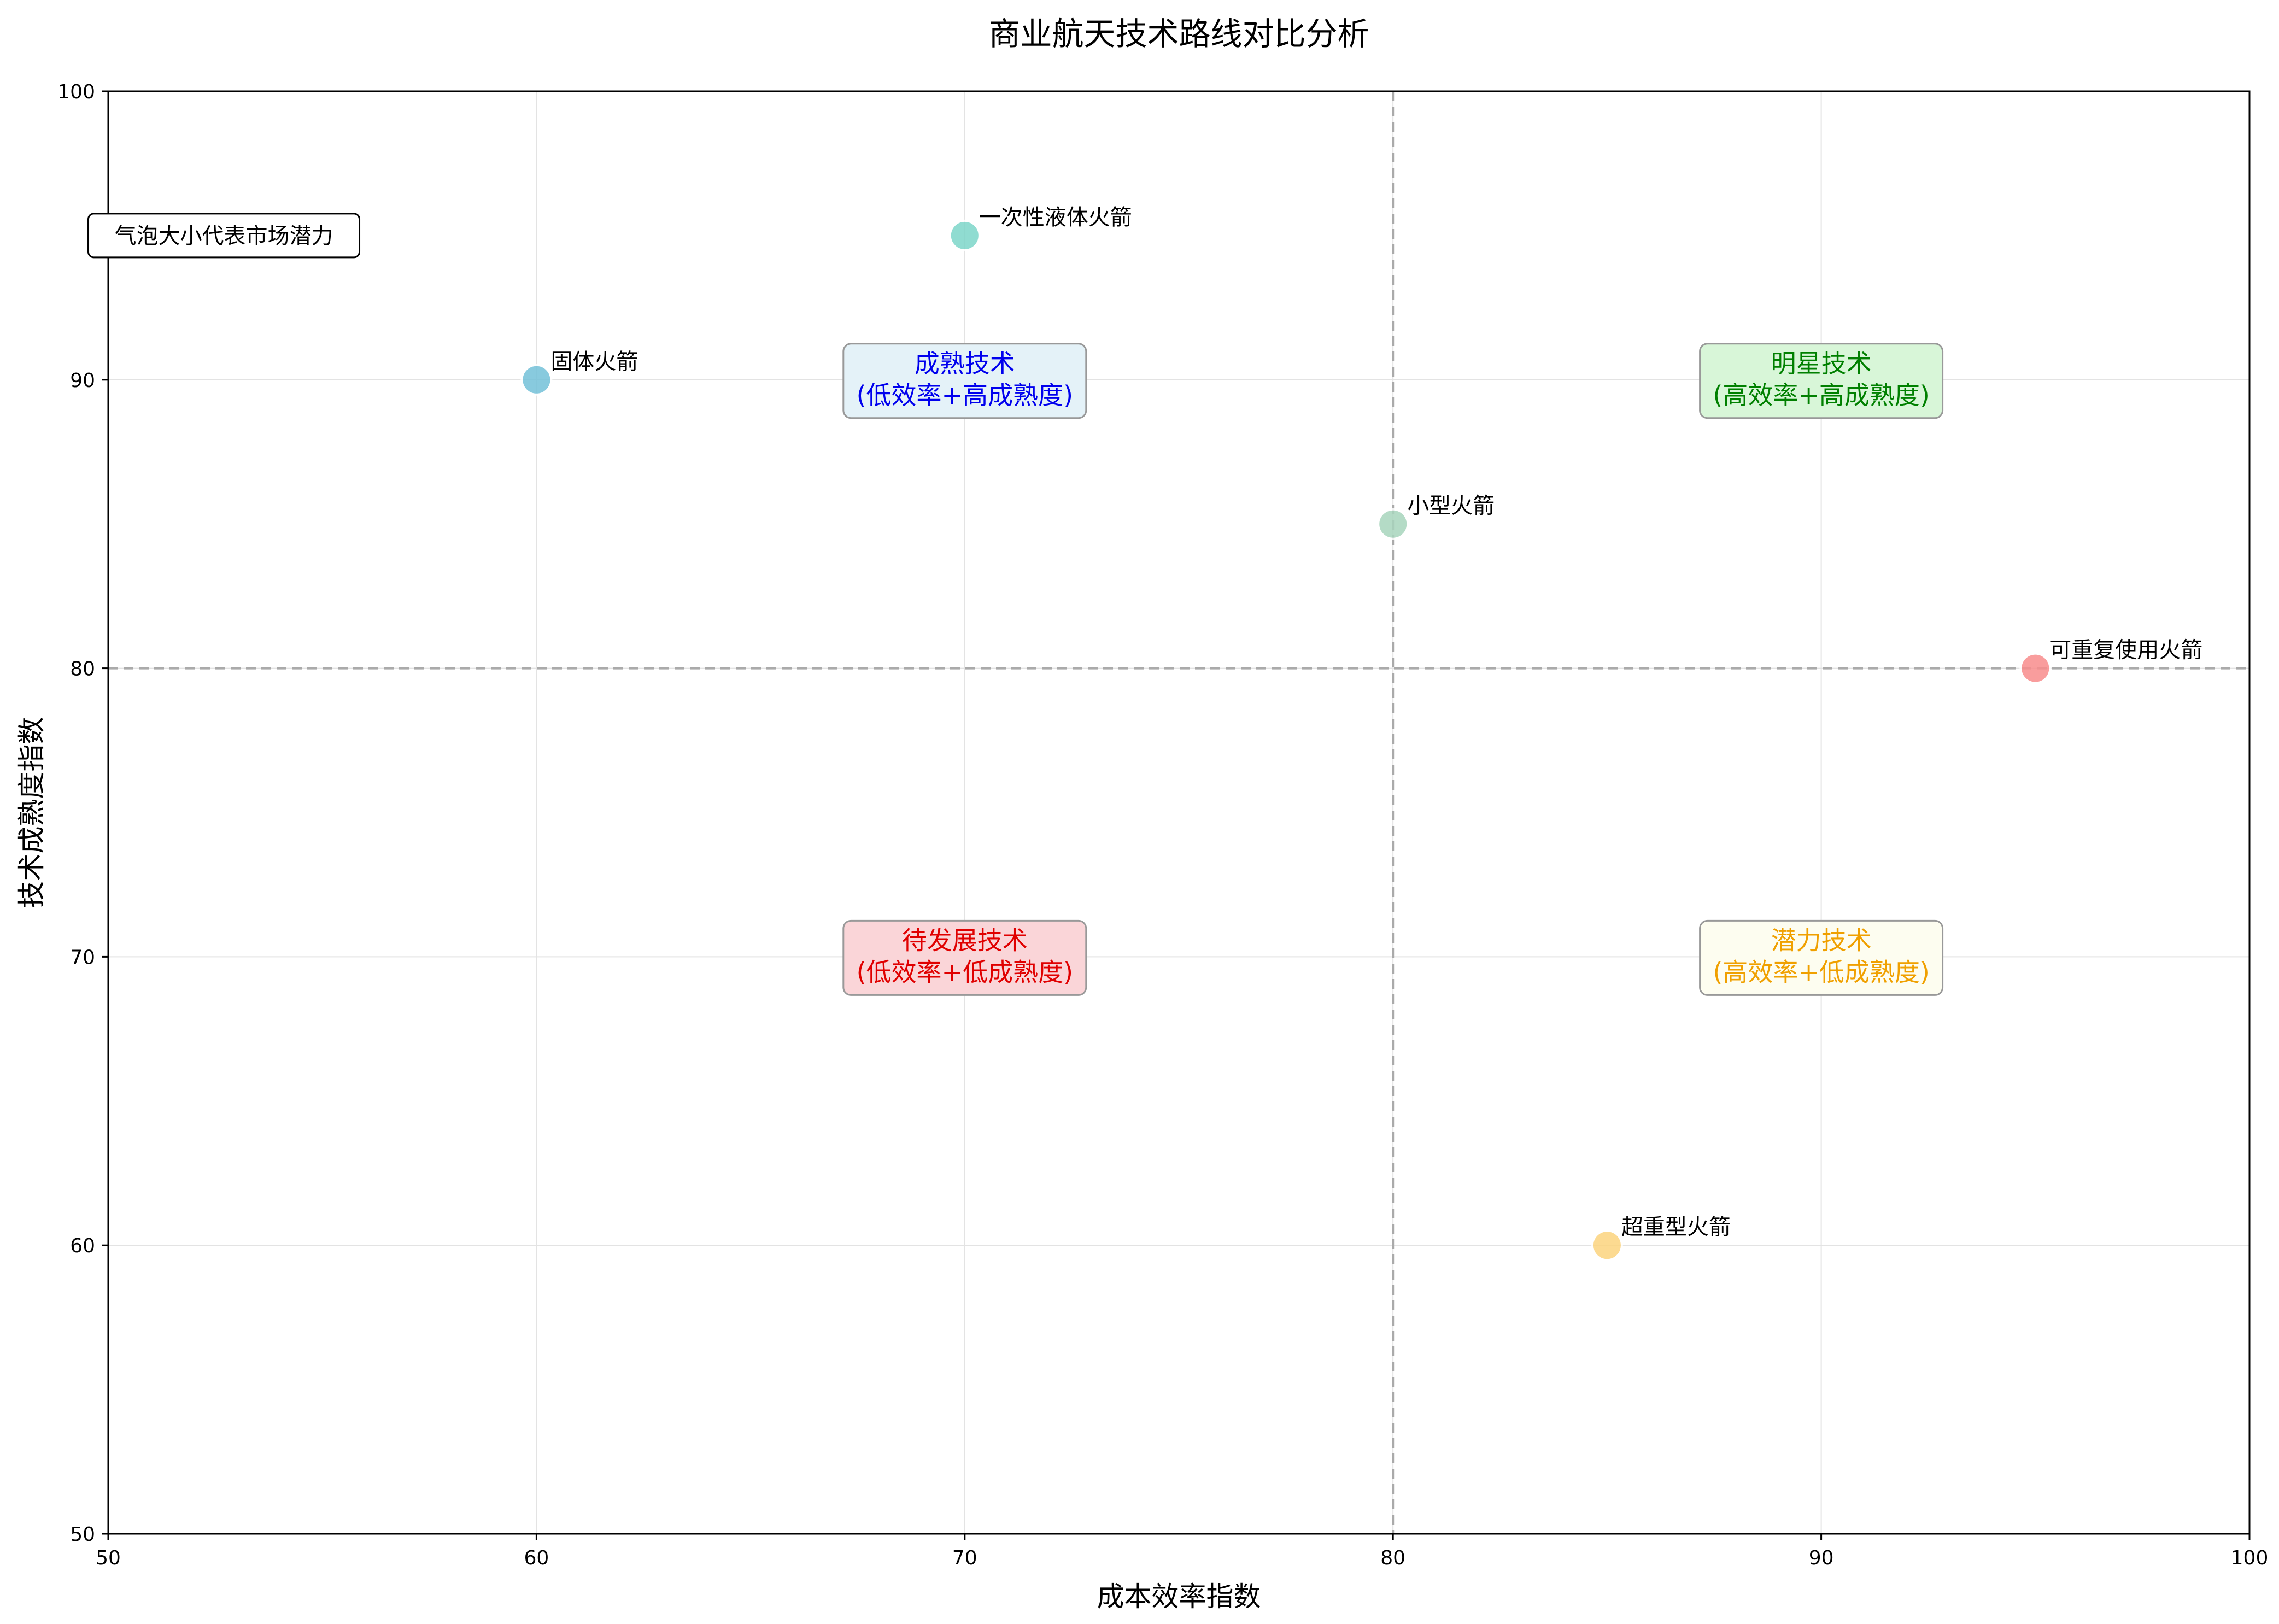 The image size is (2279, 1624). I want to click on quadrant-title: 潜力技术, so click(1821, 940).